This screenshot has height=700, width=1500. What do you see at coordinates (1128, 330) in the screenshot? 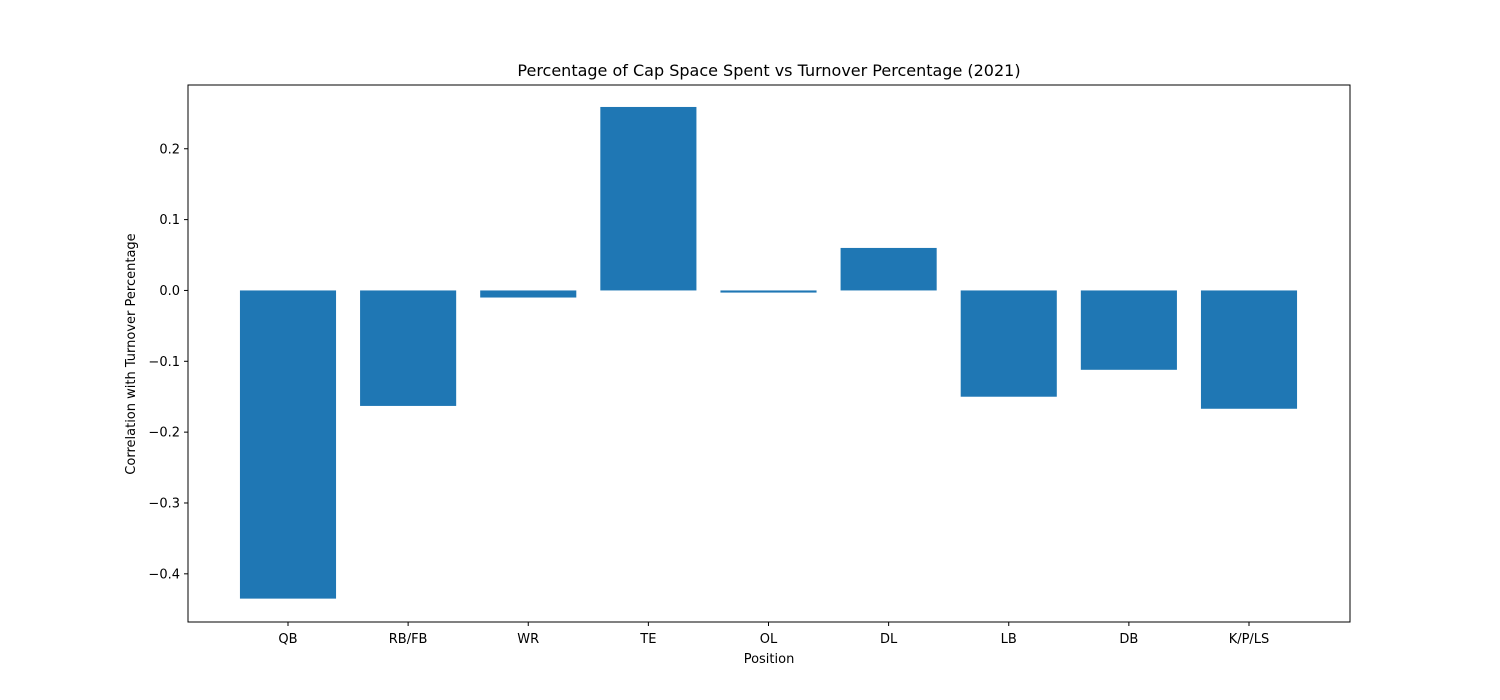
I see `bar-db` at bounding box center [1128, 330].